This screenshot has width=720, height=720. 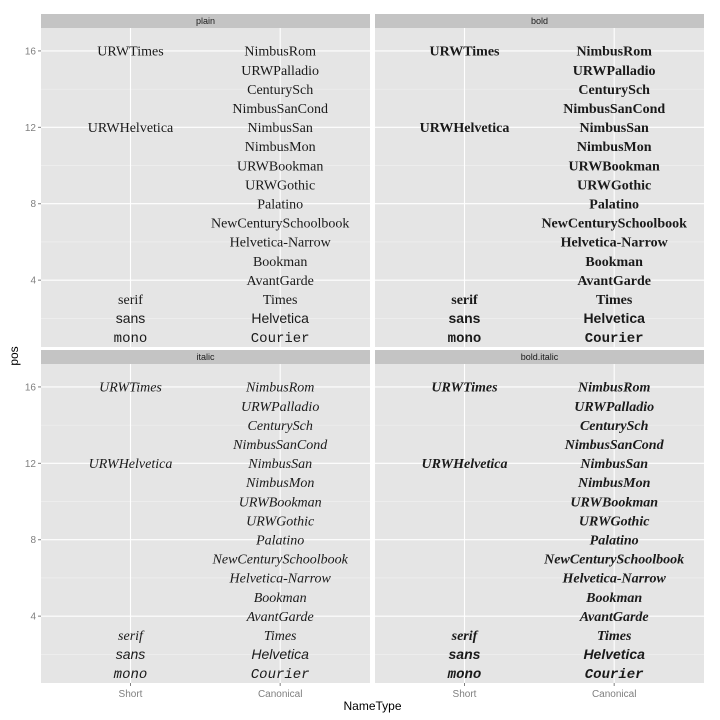 What do you see at coordinates (372, 706) in the screenshot?
I see `x-axis-title: NameType` at bounding box center [372, 706].